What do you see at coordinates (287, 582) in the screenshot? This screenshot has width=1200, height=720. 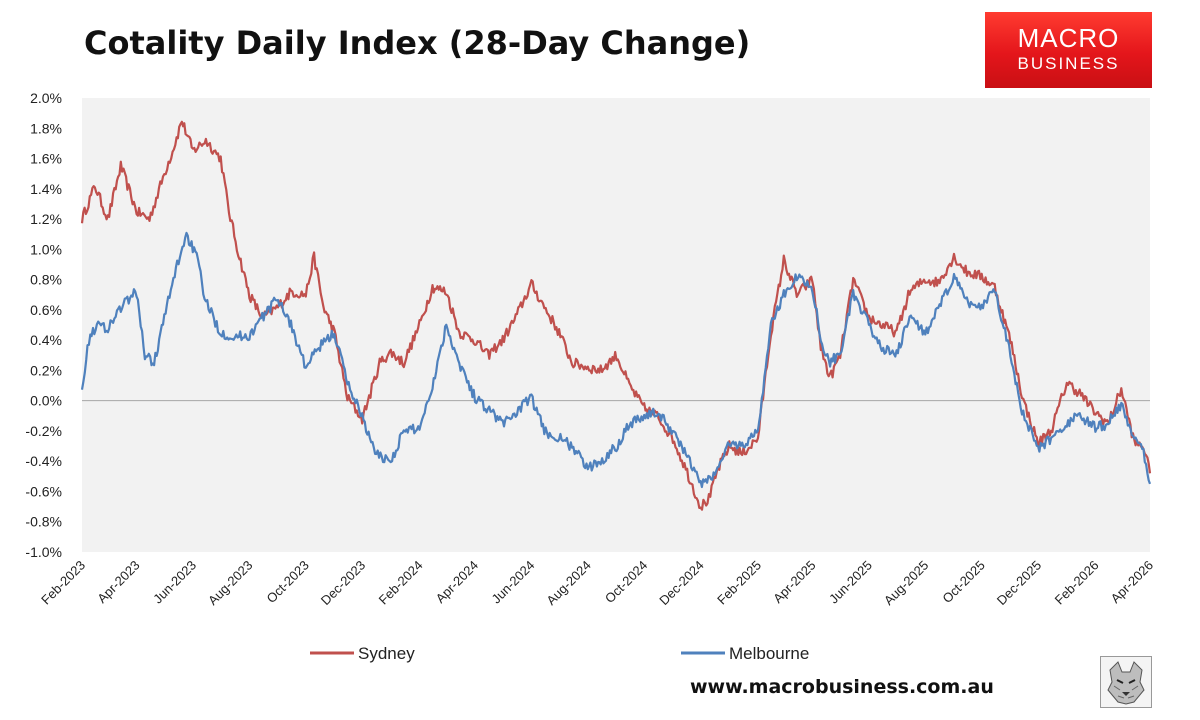 I see `x-tick-label: Oct-2023` at bounding box center [287, 582].